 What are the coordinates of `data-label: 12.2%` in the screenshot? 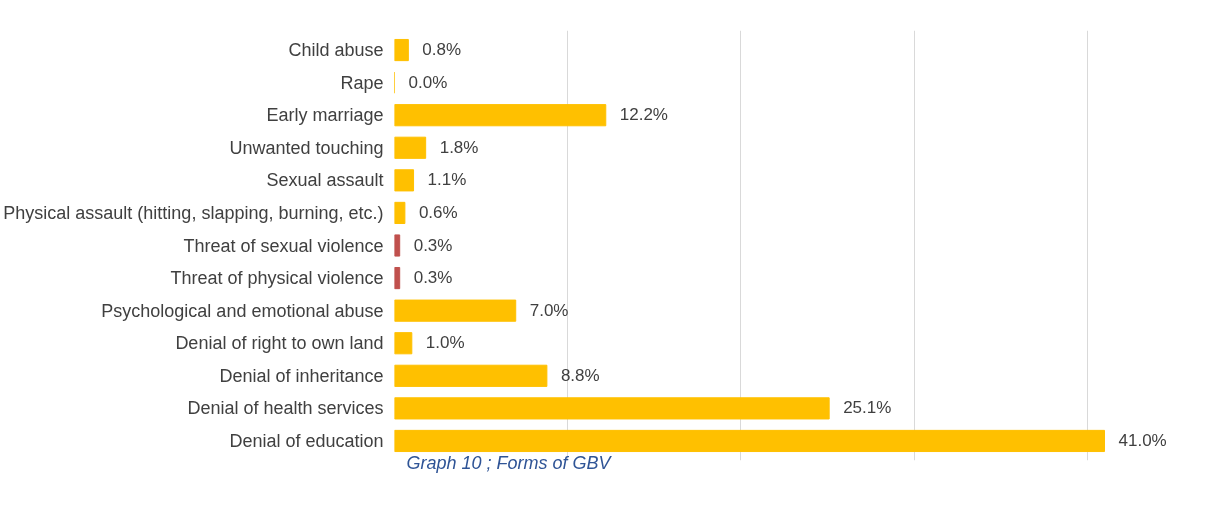 It's located at (643, 115).